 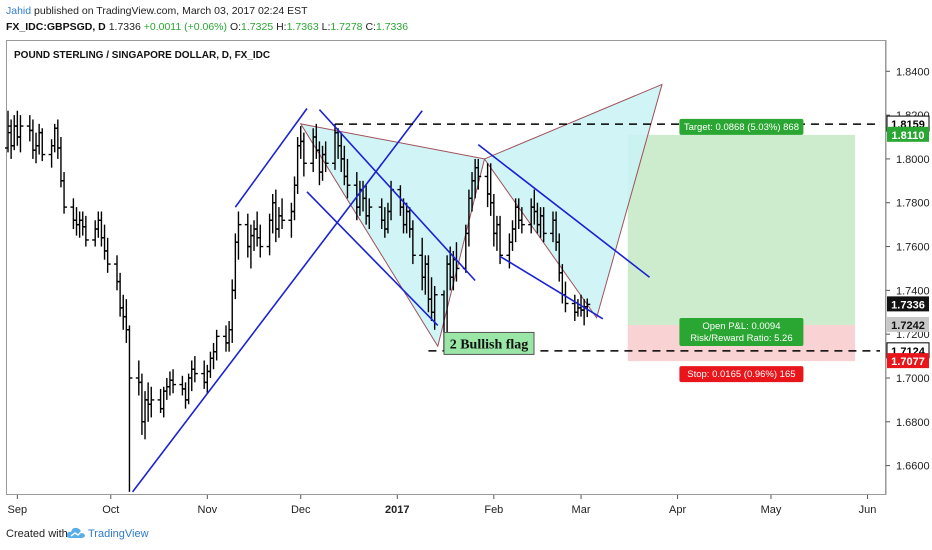 What do you see at coordinates (208, 510) in the screenshot?
I see `x-tick-label: Nov` at bounding box center [208, 510].